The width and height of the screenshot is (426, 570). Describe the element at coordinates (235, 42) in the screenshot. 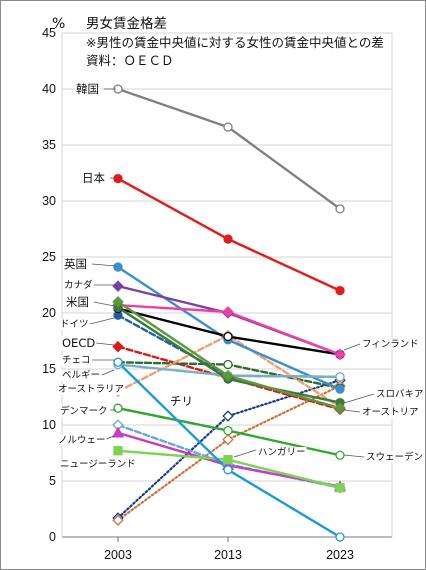

I see `chart-subtitle: ※男性の賃金中央値に対する女性の賃金中央値との差` at that location.